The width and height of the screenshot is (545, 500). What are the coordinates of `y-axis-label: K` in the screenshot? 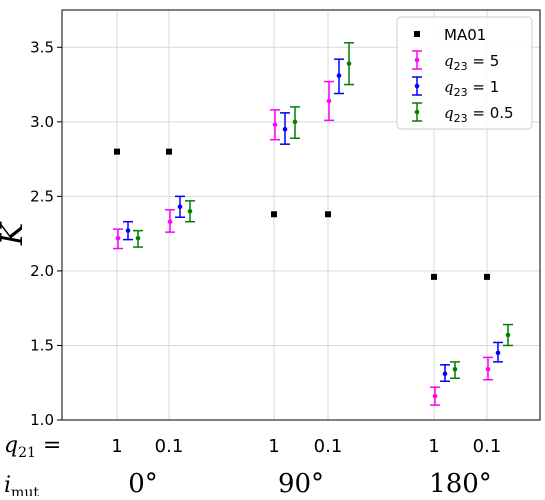 It's located at (15, 233).